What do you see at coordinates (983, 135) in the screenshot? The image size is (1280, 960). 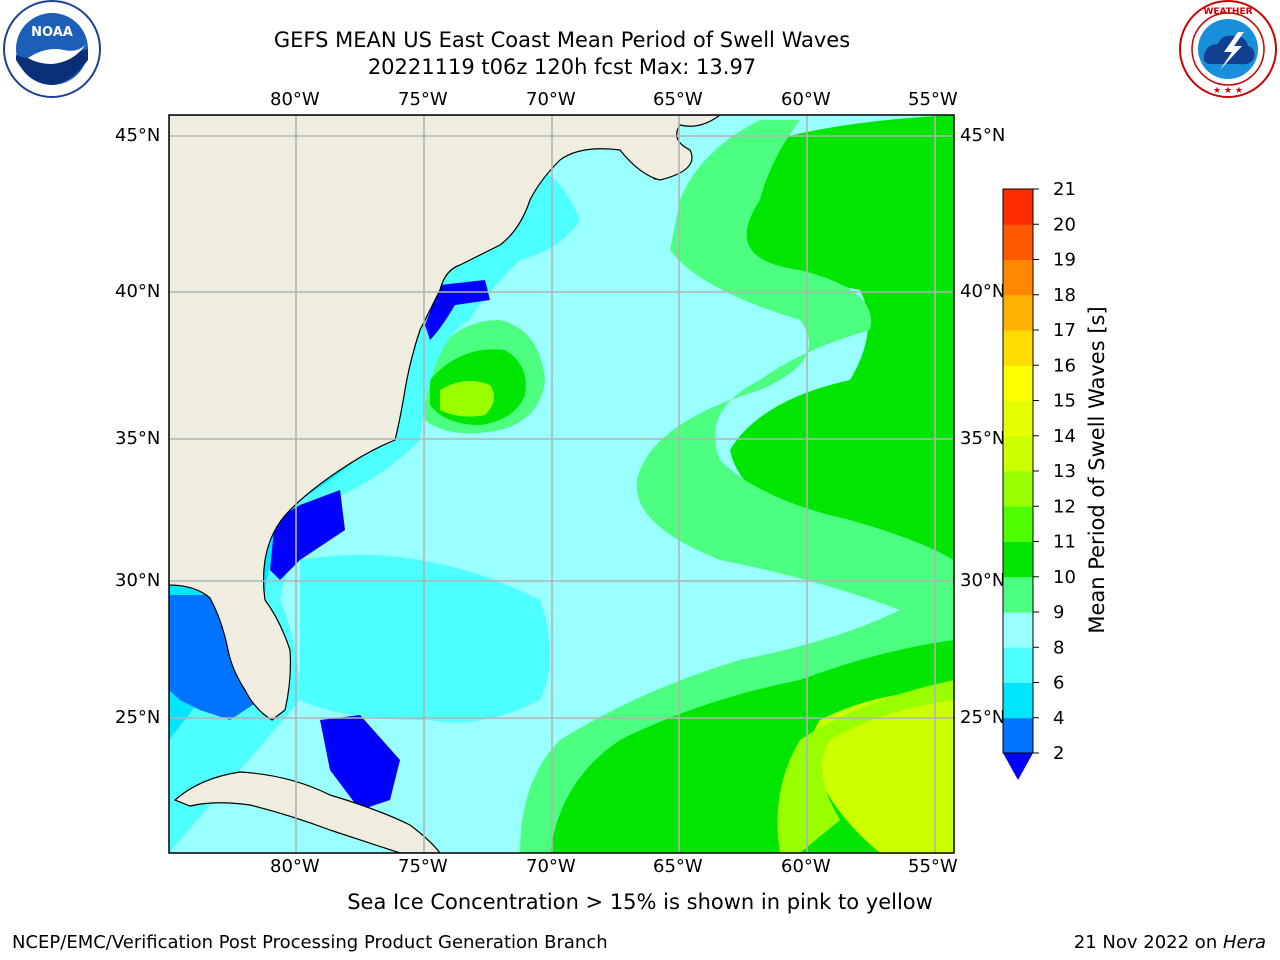 I see `lat-label-right-45n: 45°N` at bounding box center [983, 135].